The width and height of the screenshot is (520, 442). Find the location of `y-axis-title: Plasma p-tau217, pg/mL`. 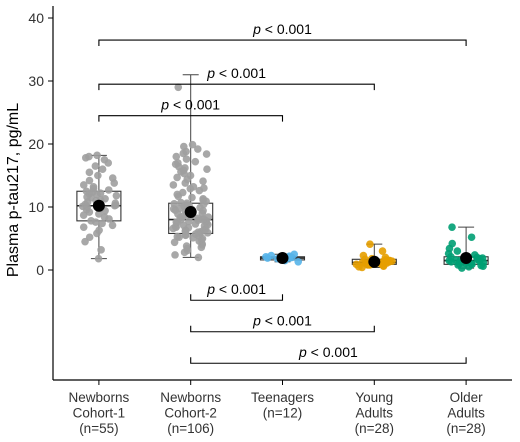

y-axis-title: Plasma p-tau217, pg/mL is located at coordinates (13, 190).